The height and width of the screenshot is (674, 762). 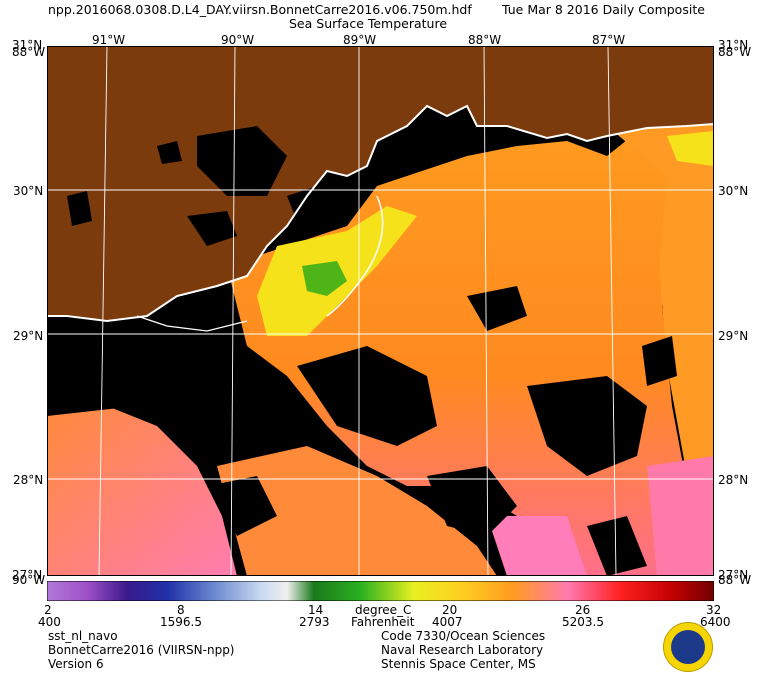 I want to click on cbar-tick-c-3: 20, so click(x=450, y=610).